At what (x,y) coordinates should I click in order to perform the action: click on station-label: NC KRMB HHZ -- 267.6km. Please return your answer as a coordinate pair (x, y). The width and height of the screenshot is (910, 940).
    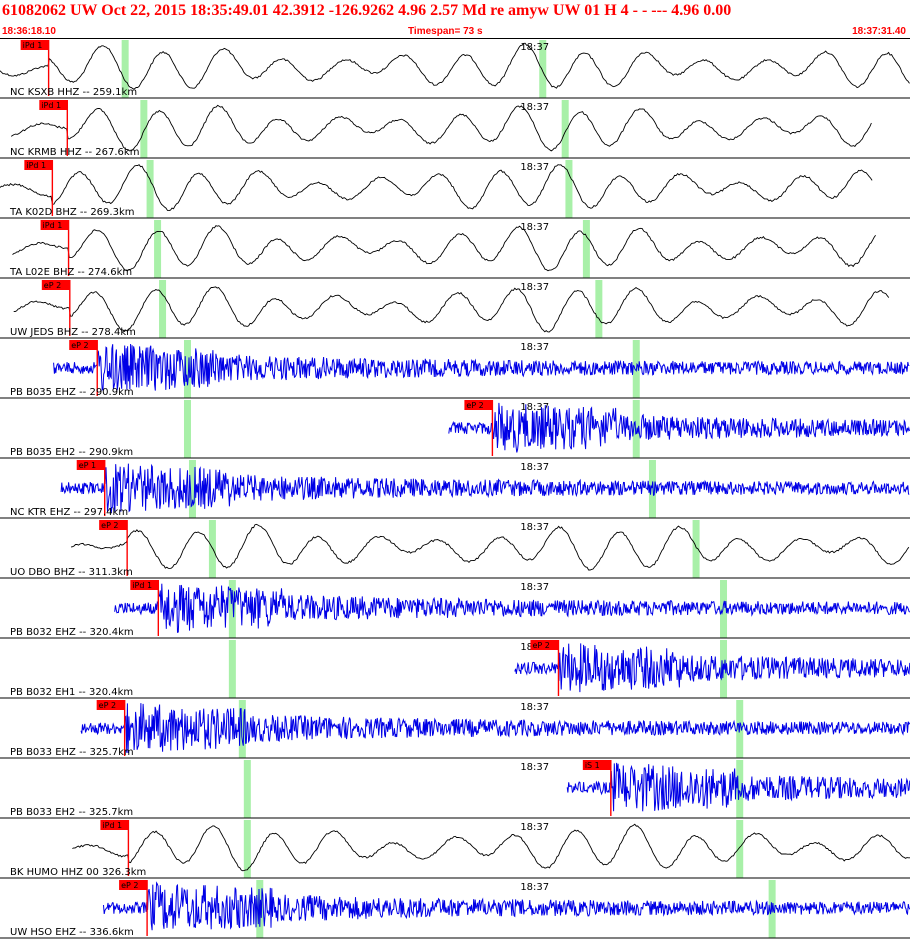
    Looking at the image, I should click on (74, 152).